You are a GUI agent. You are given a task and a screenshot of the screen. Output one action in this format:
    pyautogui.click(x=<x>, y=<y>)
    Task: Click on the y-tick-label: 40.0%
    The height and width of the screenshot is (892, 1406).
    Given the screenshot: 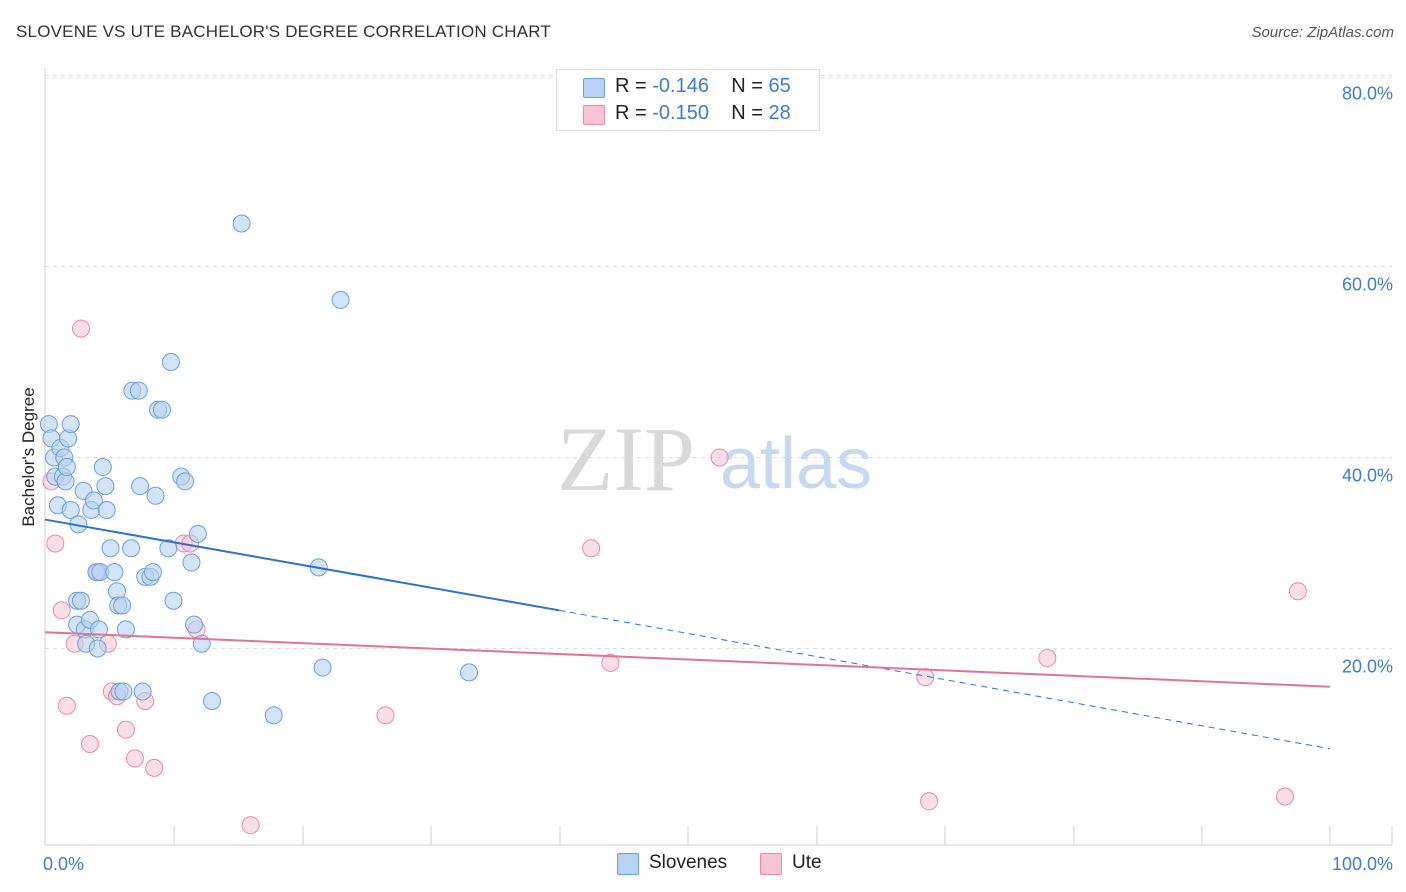 What is the action you would take?
    pyautogui.click(x=1367, y=476)
    